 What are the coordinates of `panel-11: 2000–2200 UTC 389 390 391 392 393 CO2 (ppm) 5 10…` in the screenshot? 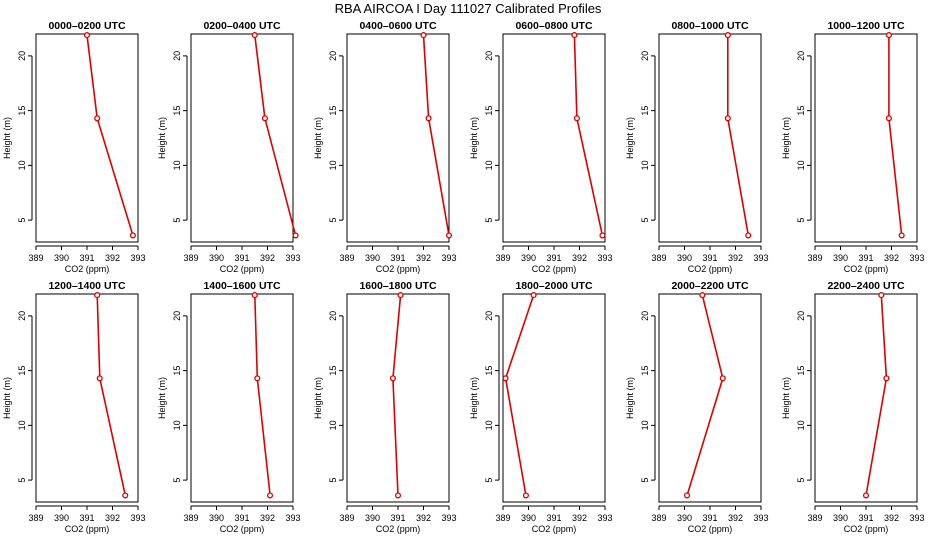 It's located at (697, 407).